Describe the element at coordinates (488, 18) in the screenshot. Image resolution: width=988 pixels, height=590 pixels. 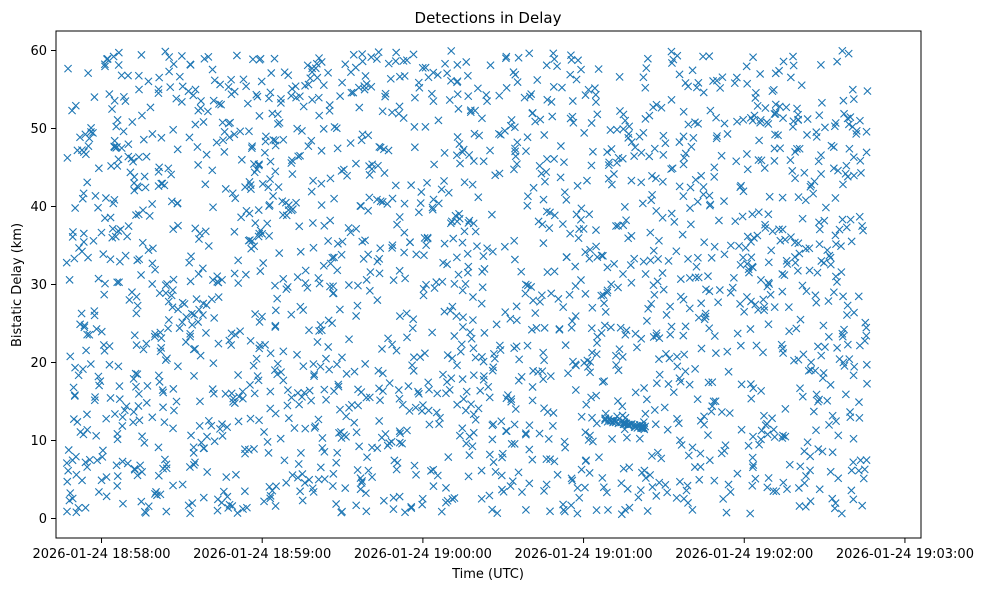
I see `chart-title: Detections in Delay` at that location.